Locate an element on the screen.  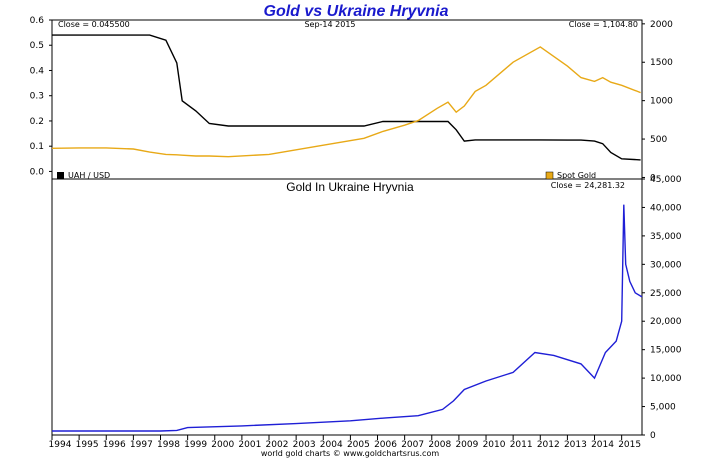
top-left-tick-label: 0.0 is located at coordinates (37, 172).